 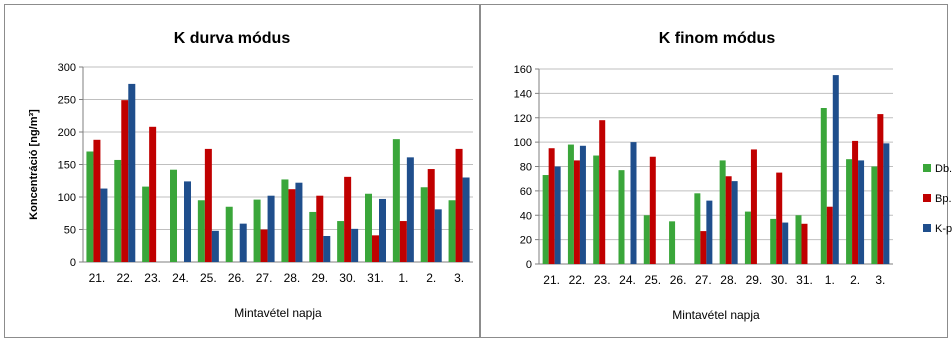 What do you see at coordinates (67, 198) in the screenshot?
I see `y-tick-label: 100` at bounding box center [67, 198].